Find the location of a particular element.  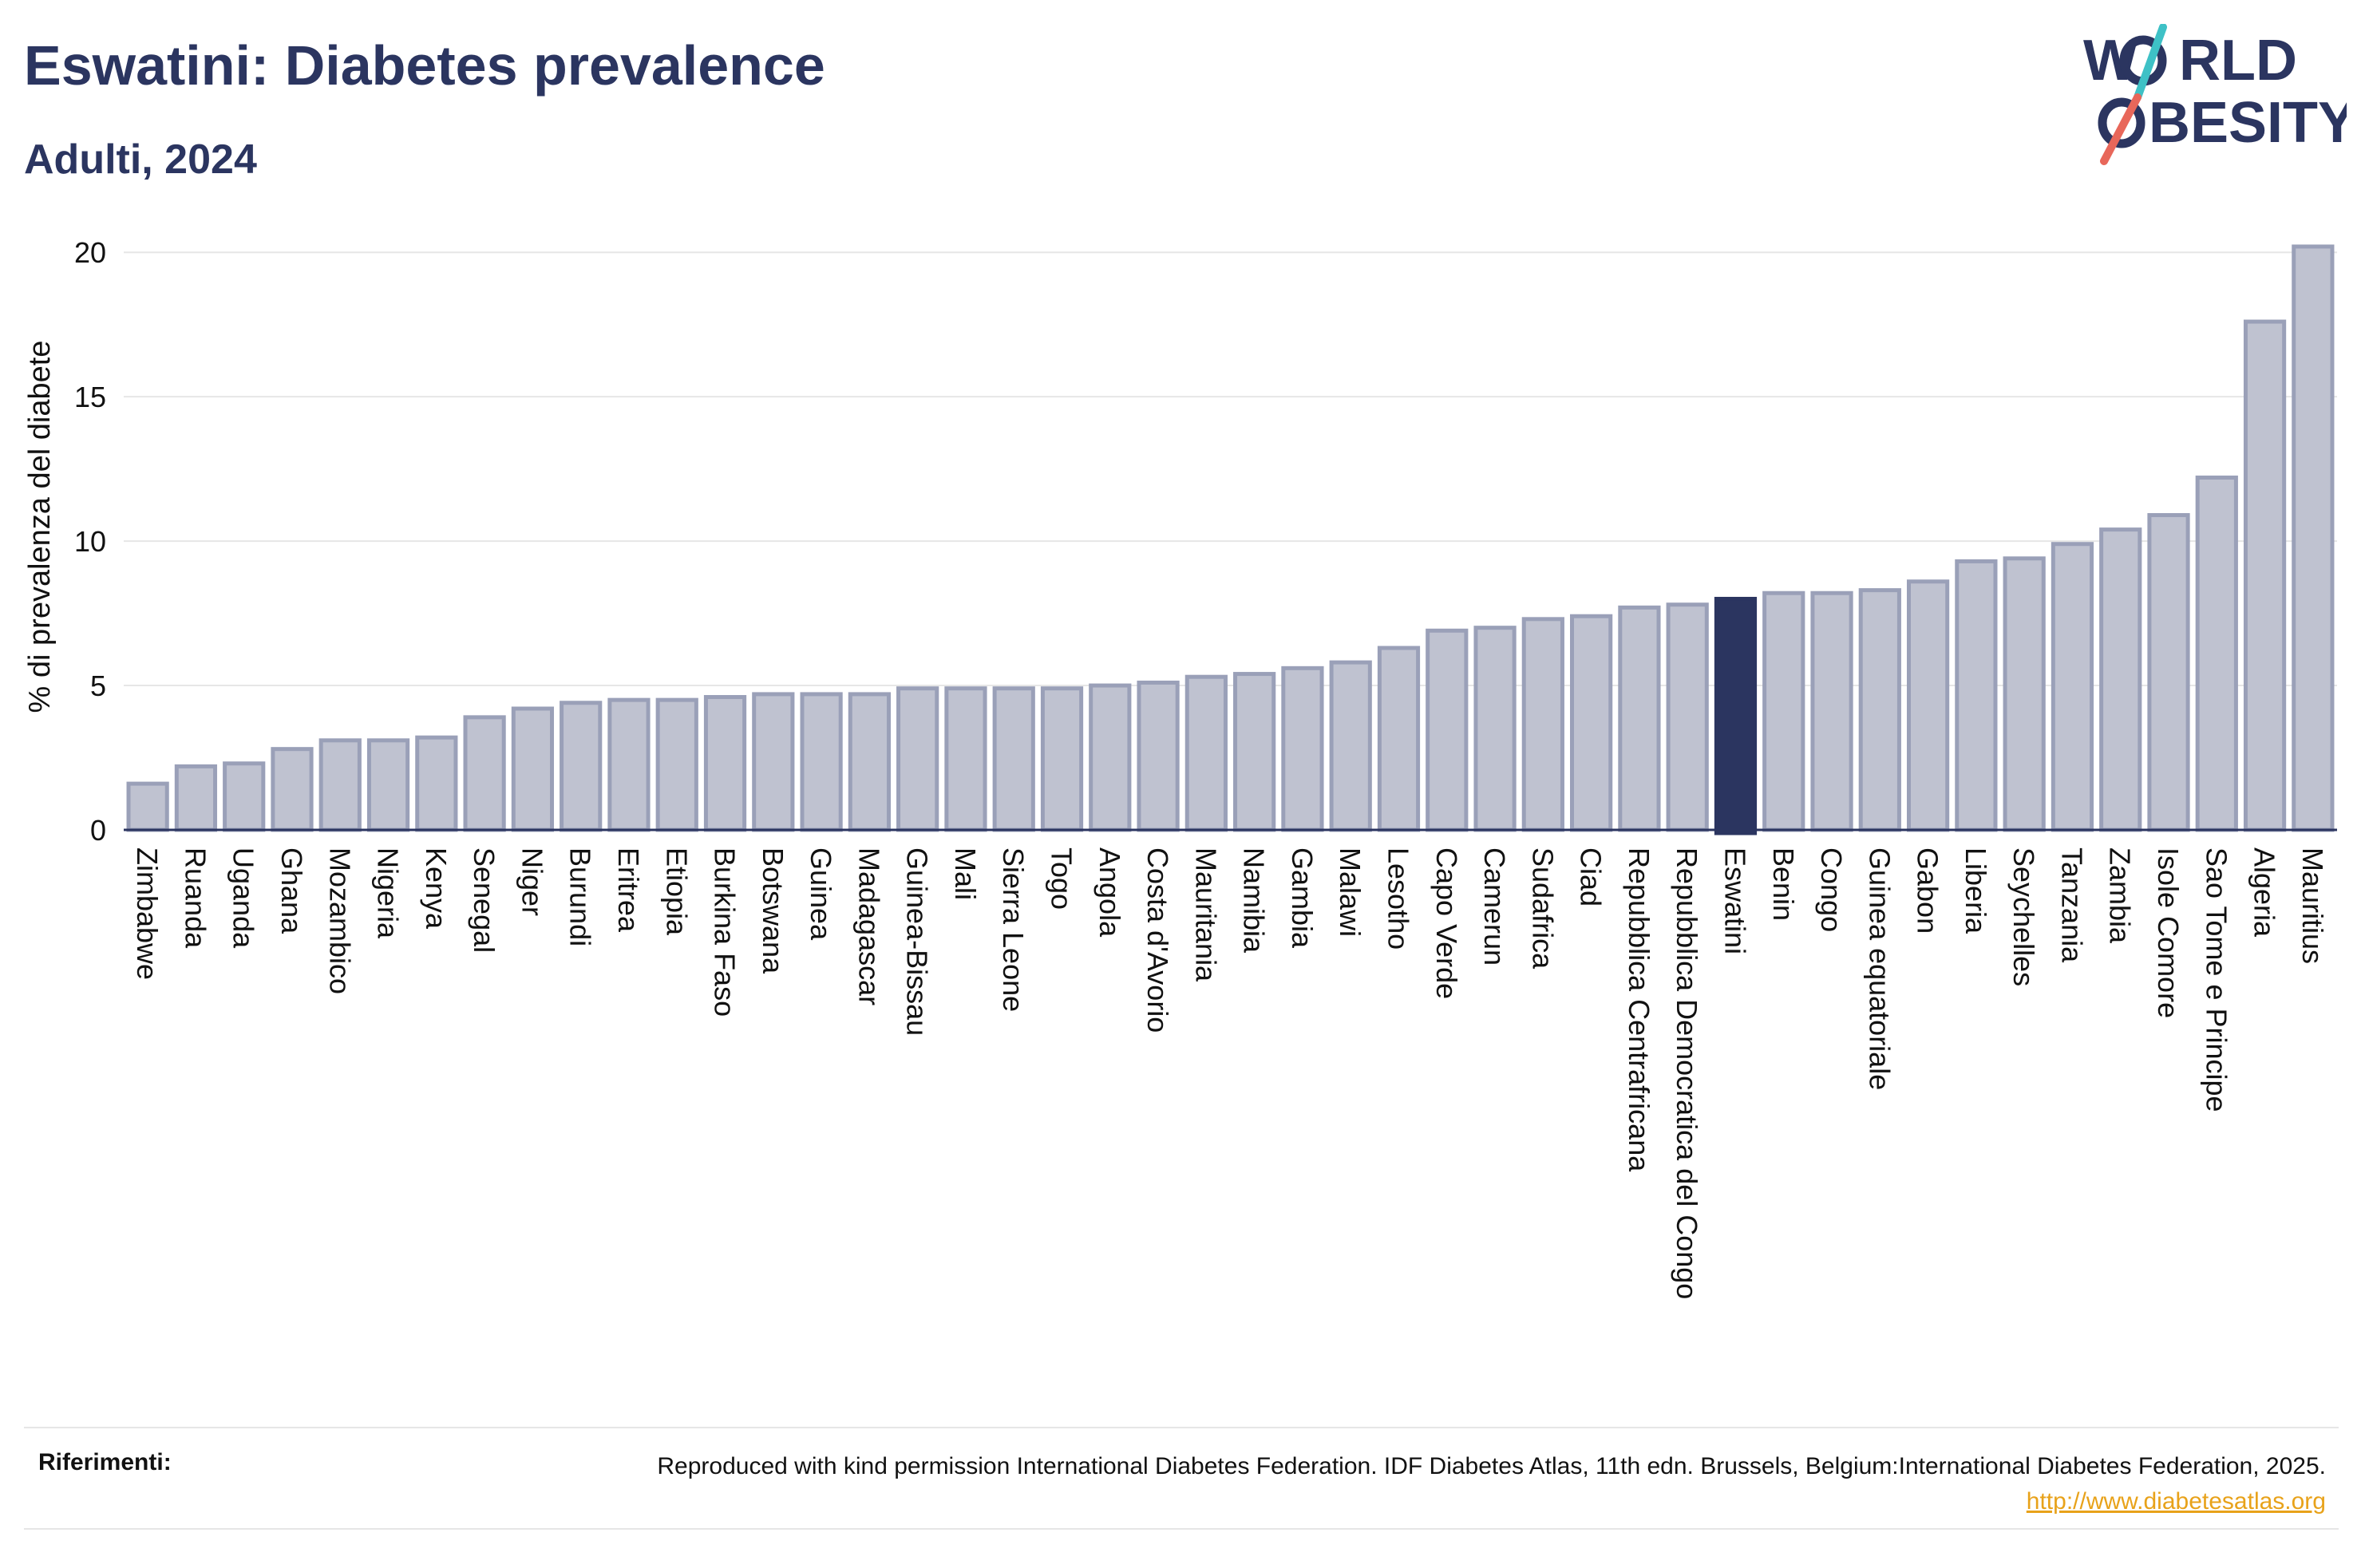

x-tick-label: Repubblica Democratica del Congo is located at coordinates (1687, 1073).